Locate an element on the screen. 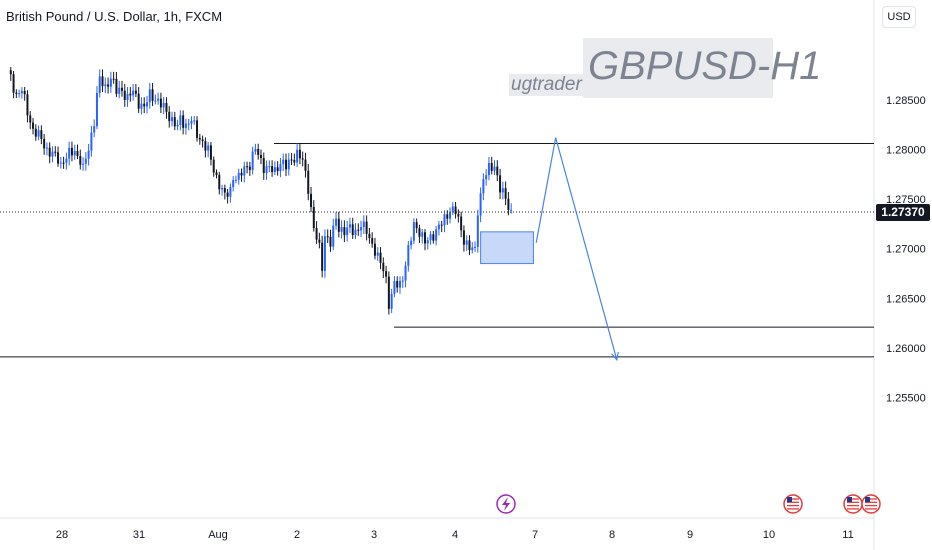 The width and height of the screenshot is (932, 550). projection-path is located at coordinates (577, 249).